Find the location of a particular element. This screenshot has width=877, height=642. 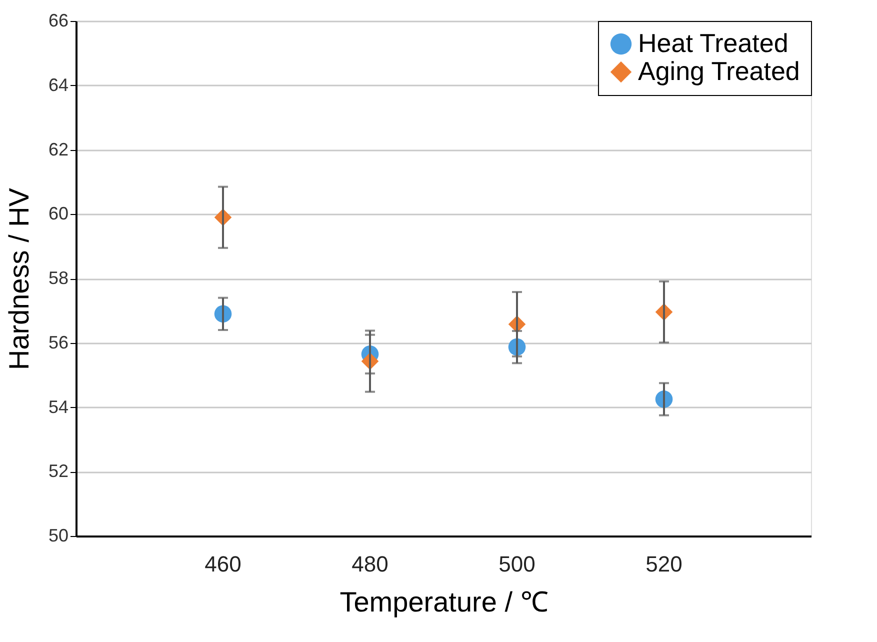

y-tick-label: 56 is located at coordinates (58, 342).